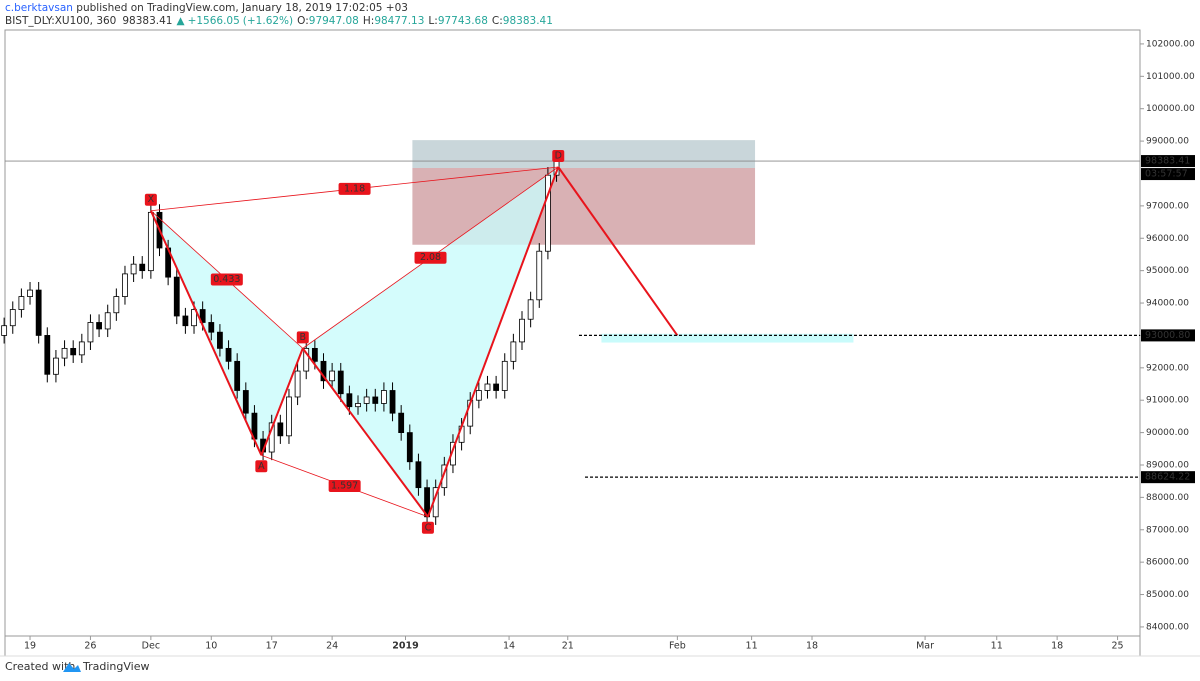 The image size is (1200, 681). I want to click on y-tick-label: 94000.00, so click(1167, 304).